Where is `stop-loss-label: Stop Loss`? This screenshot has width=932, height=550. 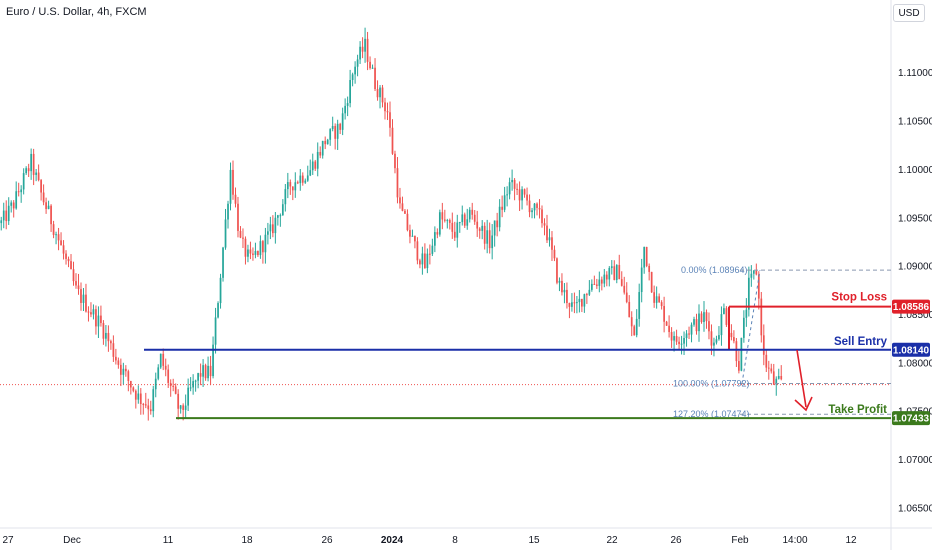 stop-loss-label: Stop Loss is located at coordinates (859, 298).